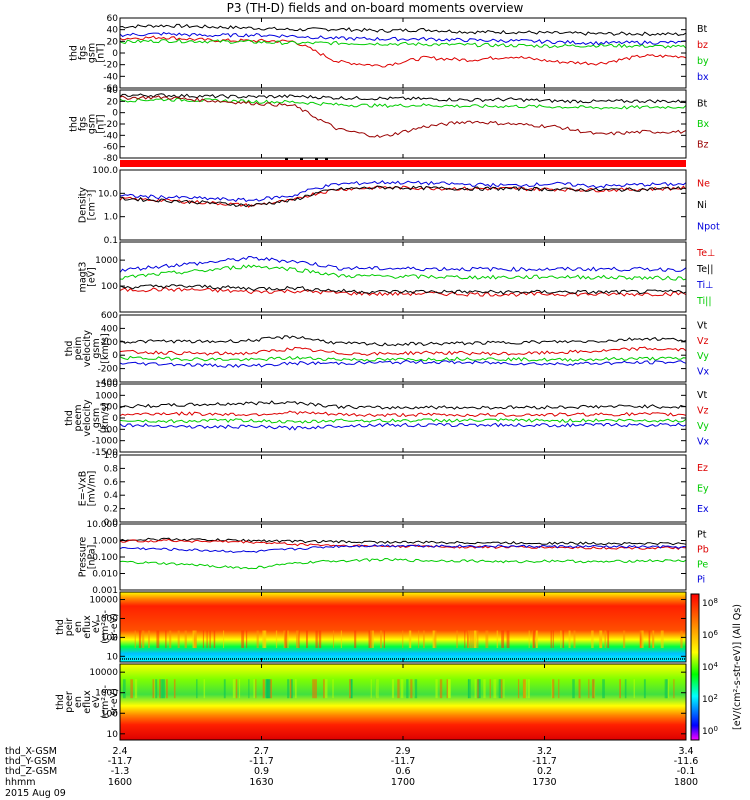 This screenshot has height=800, width=750. I want to click on colorbar-tick-label: 10⁶, so click(710, 635).